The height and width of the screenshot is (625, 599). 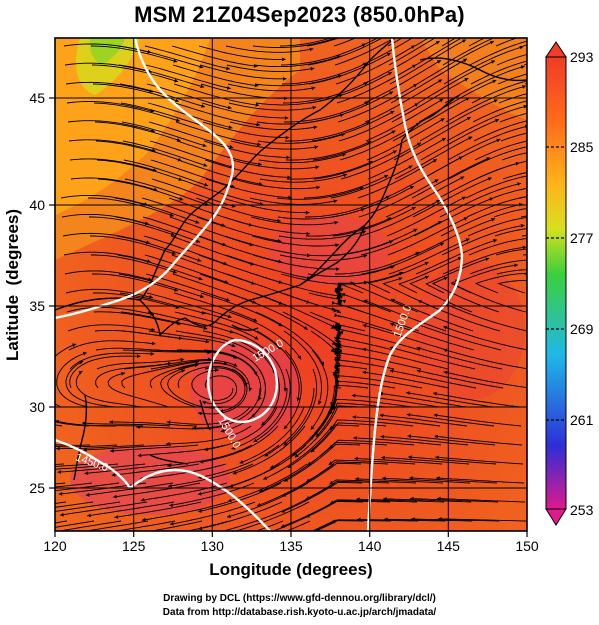 I want to click on x-tick-label: 145, so click(x=449, y=546).